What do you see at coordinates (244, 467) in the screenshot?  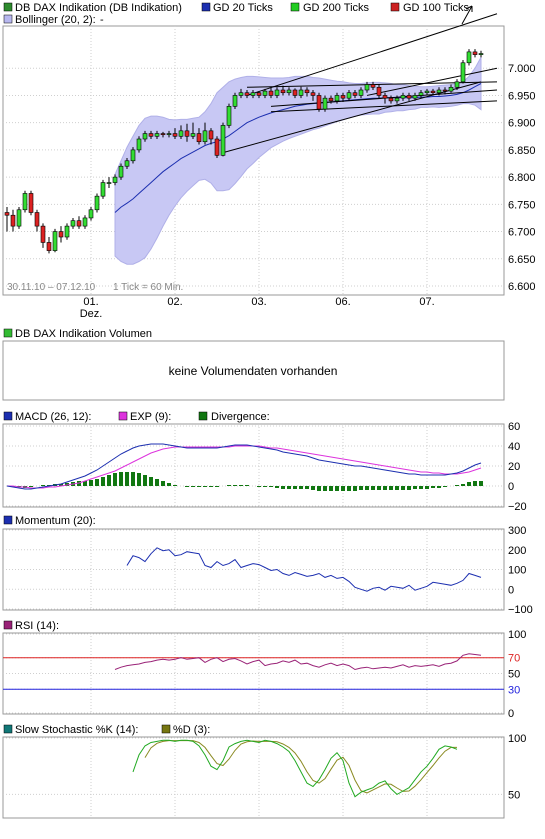 I see `macd-exp-line` at bounding box center [244, 467].